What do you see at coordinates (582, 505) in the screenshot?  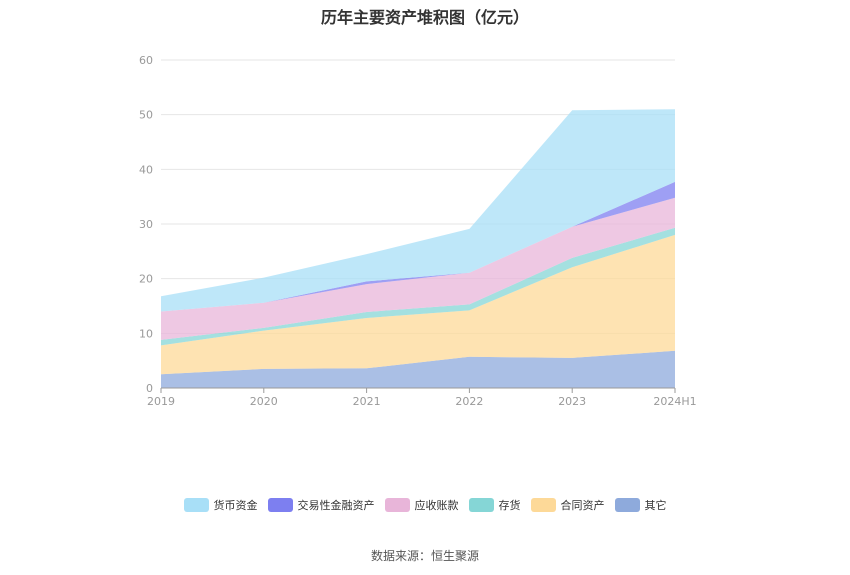 I see `legend-label: 合同资产` at bounding box center [582, 505].